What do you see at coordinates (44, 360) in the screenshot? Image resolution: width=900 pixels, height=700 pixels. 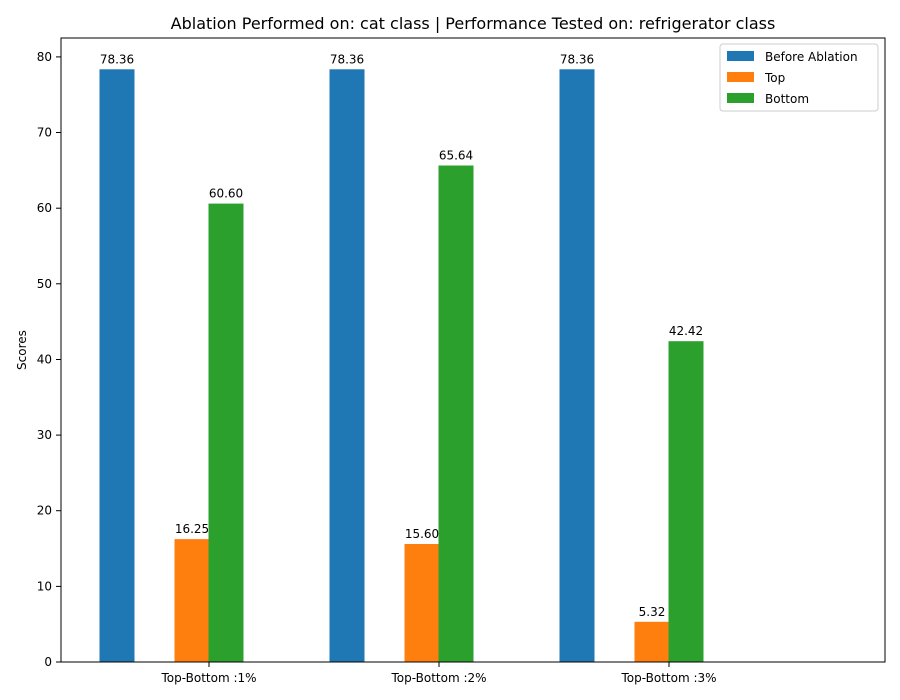 I see `y-tick-label-4: 40` at bounding box center [44, 360].